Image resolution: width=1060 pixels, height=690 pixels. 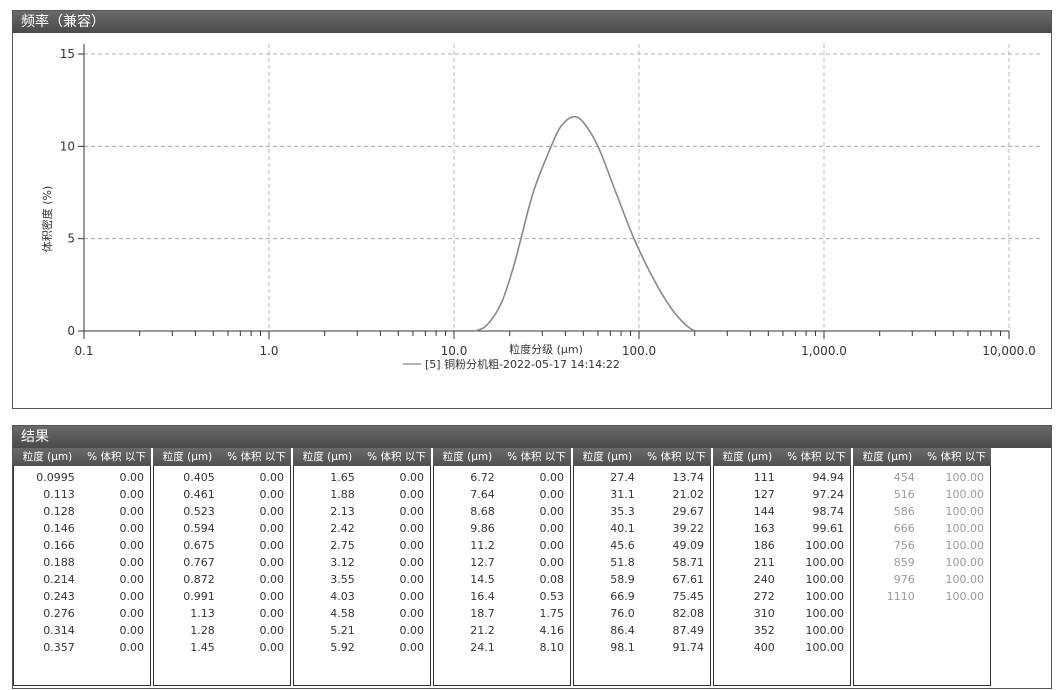 What do you see at coordinates (202, 613) in the screenshot?
I see `size-cell: 1.13` at bounding box center [202, 613].